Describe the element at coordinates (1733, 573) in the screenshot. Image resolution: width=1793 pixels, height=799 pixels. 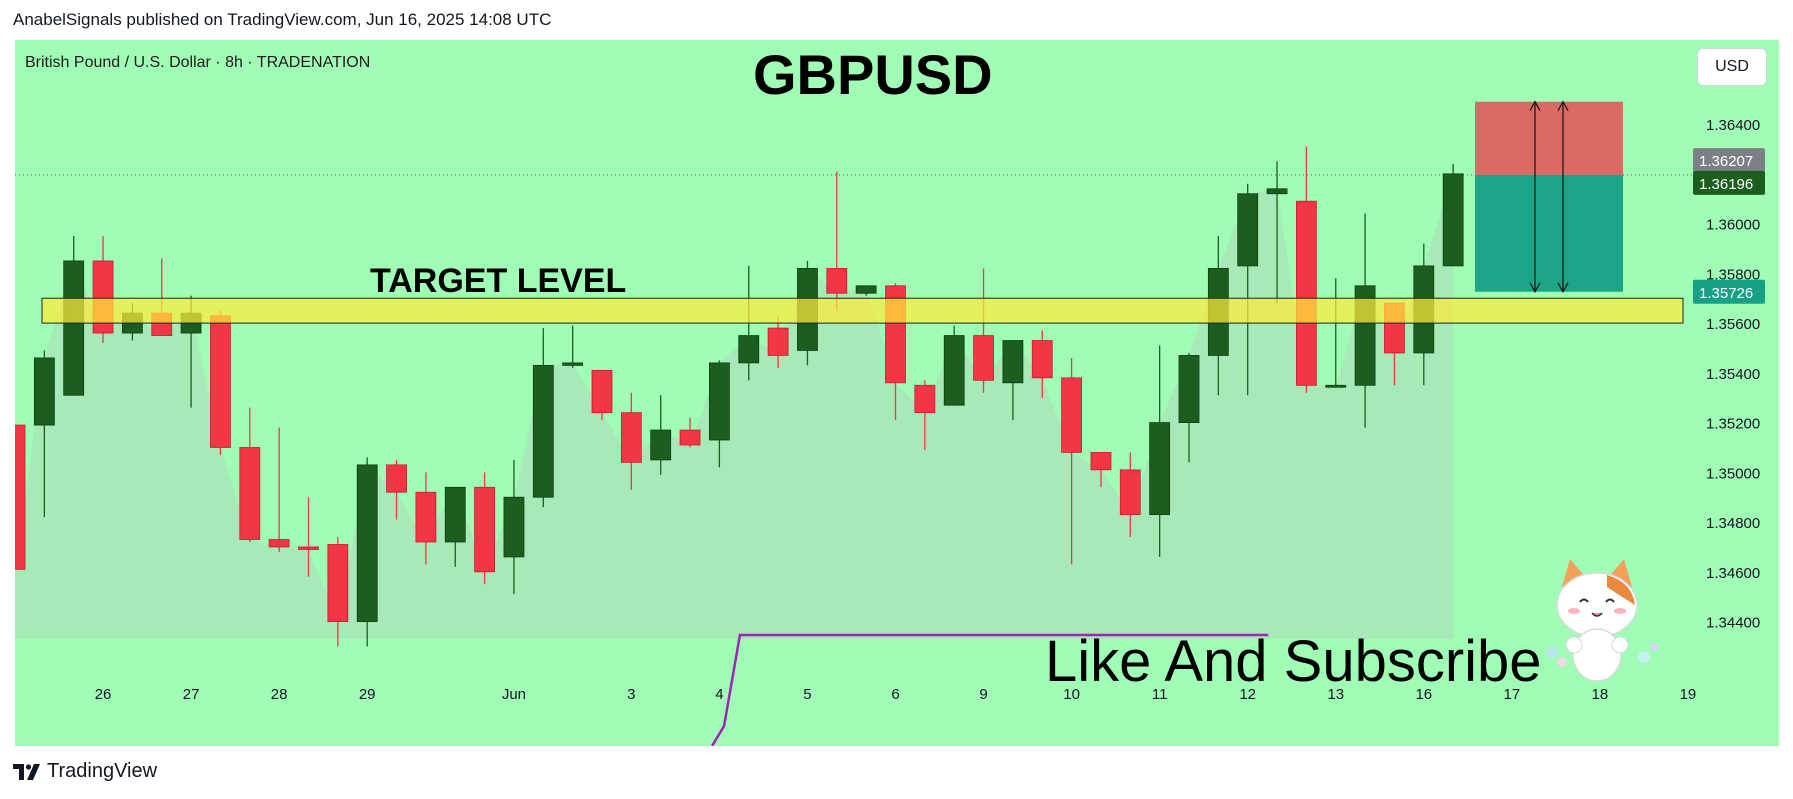
I see `y-tick-label: 1.34600` at that location.